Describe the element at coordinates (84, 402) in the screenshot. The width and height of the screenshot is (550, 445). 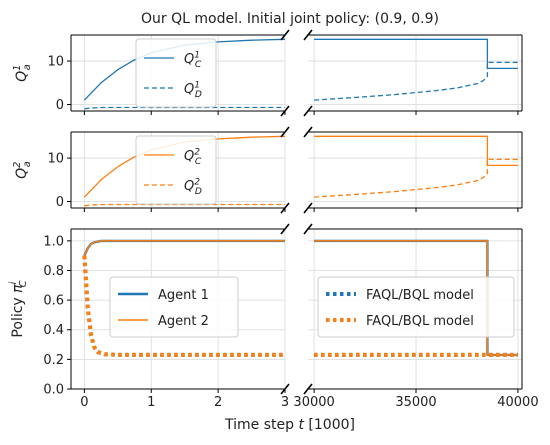
I see `x-tick-label: 0` at that location.